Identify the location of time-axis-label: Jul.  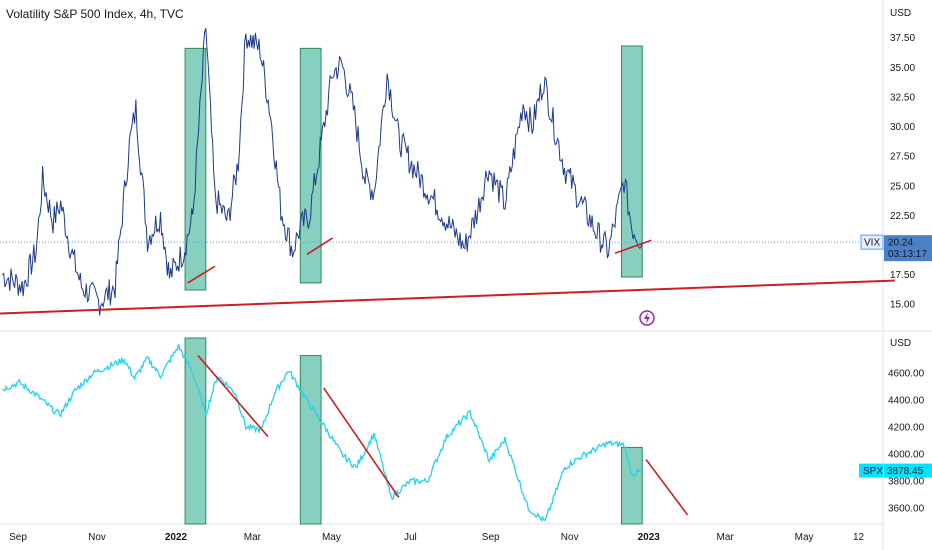
(410, 537).